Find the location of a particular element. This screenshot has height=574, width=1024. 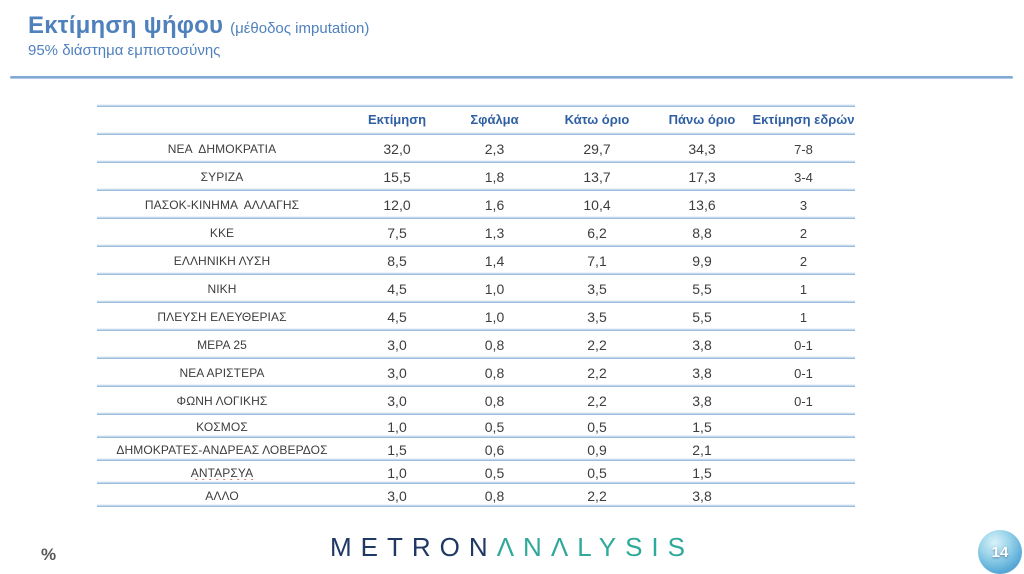

logo-analysis-text: ΛNΛLYSIS is located at coordinates (595, 547).